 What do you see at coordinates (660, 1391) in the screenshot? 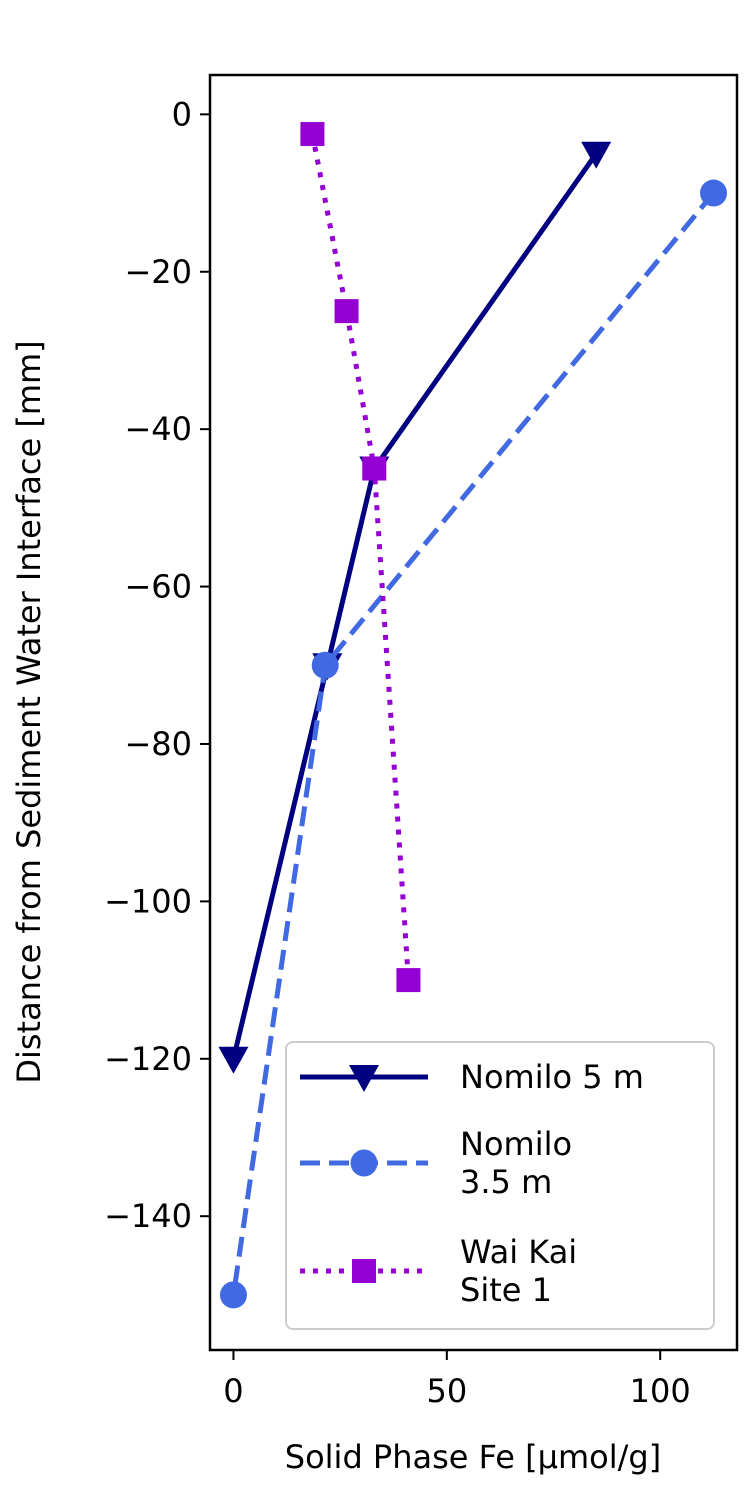
I see `x-tick-label: 100` at bounding box center [660, 1391].